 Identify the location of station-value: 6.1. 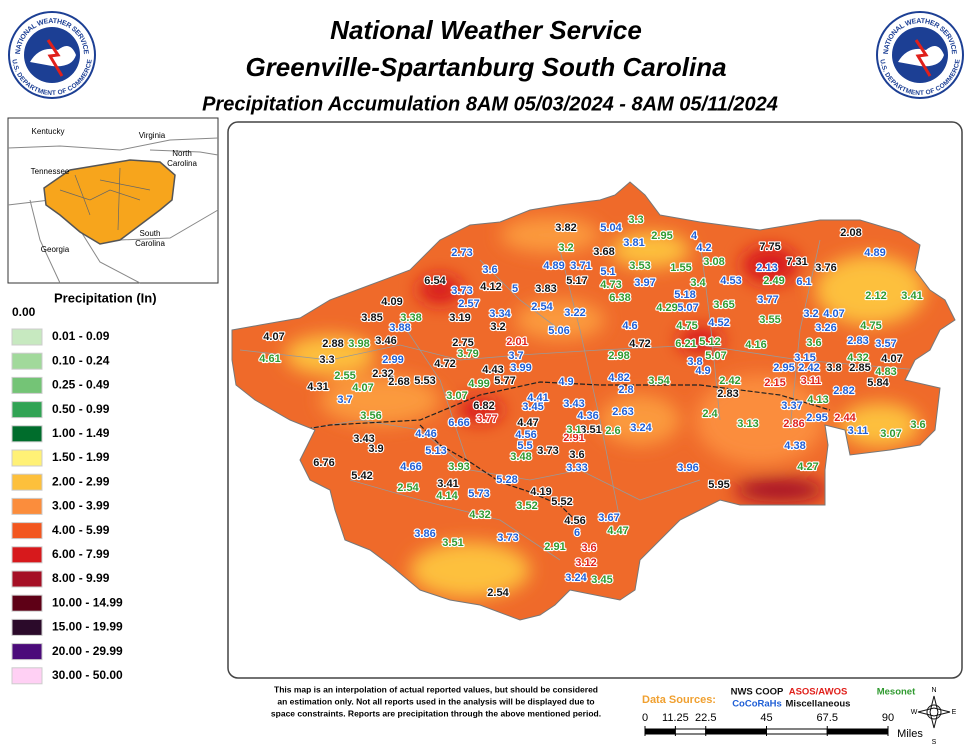
(803, 282).